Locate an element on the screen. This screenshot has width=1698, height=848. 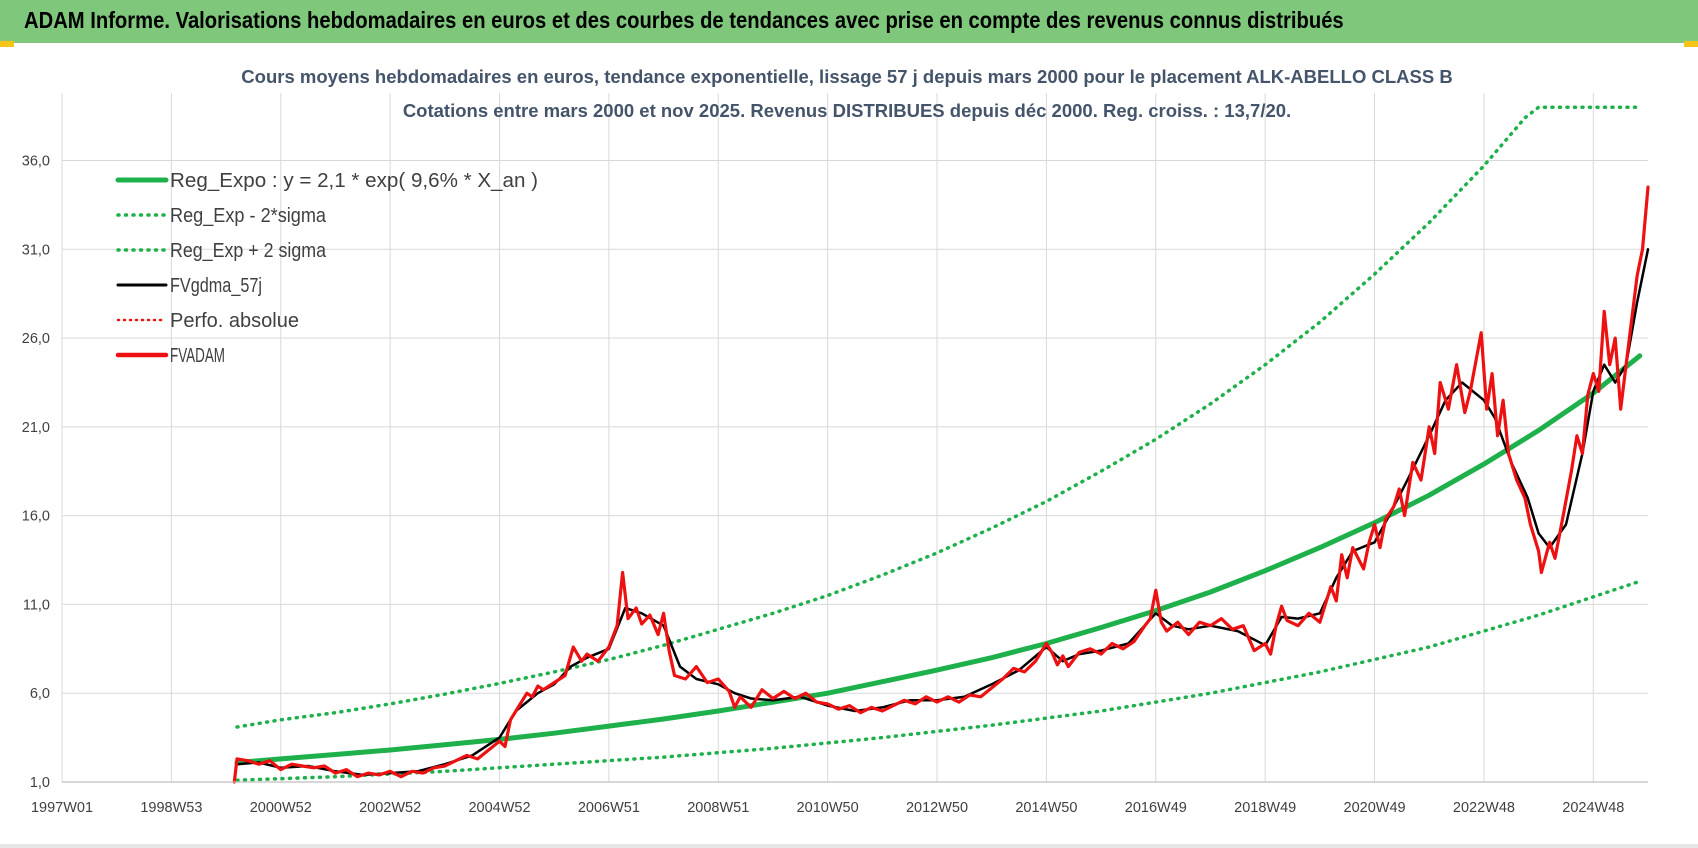
footer-divider is located at coordinates (849, 846).